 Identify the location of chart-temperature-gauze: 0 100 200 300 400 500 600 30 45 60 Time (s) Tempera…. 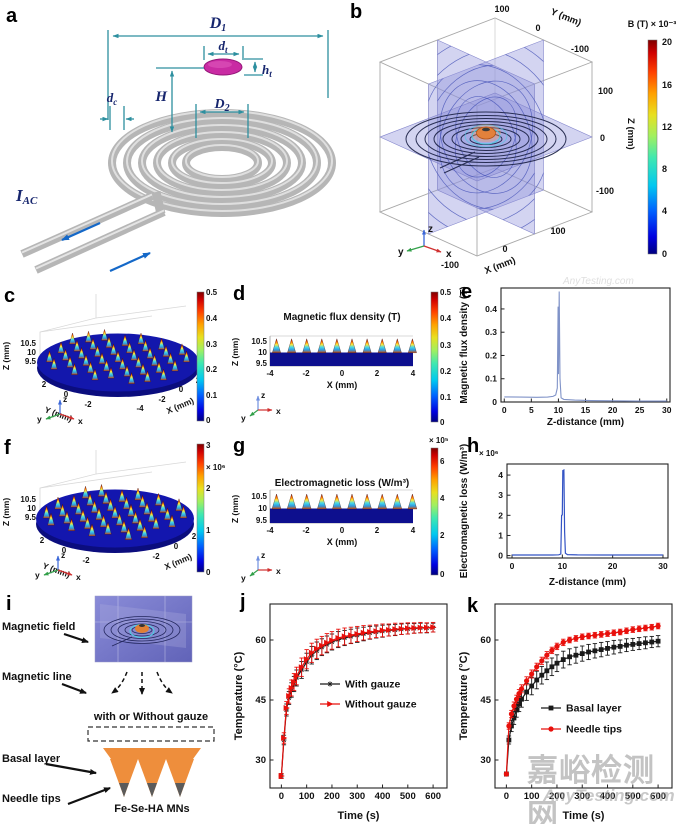
(340, 712).